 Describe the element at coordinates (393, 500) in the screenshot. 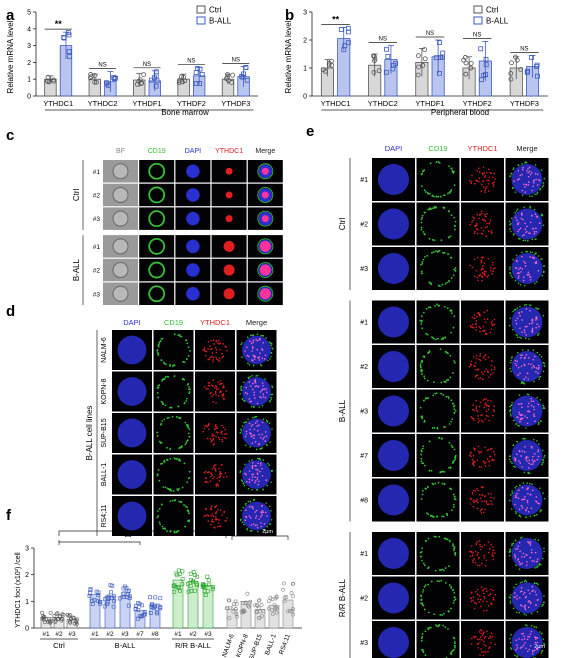

I see `micrograph-tile-dapi` at that location.